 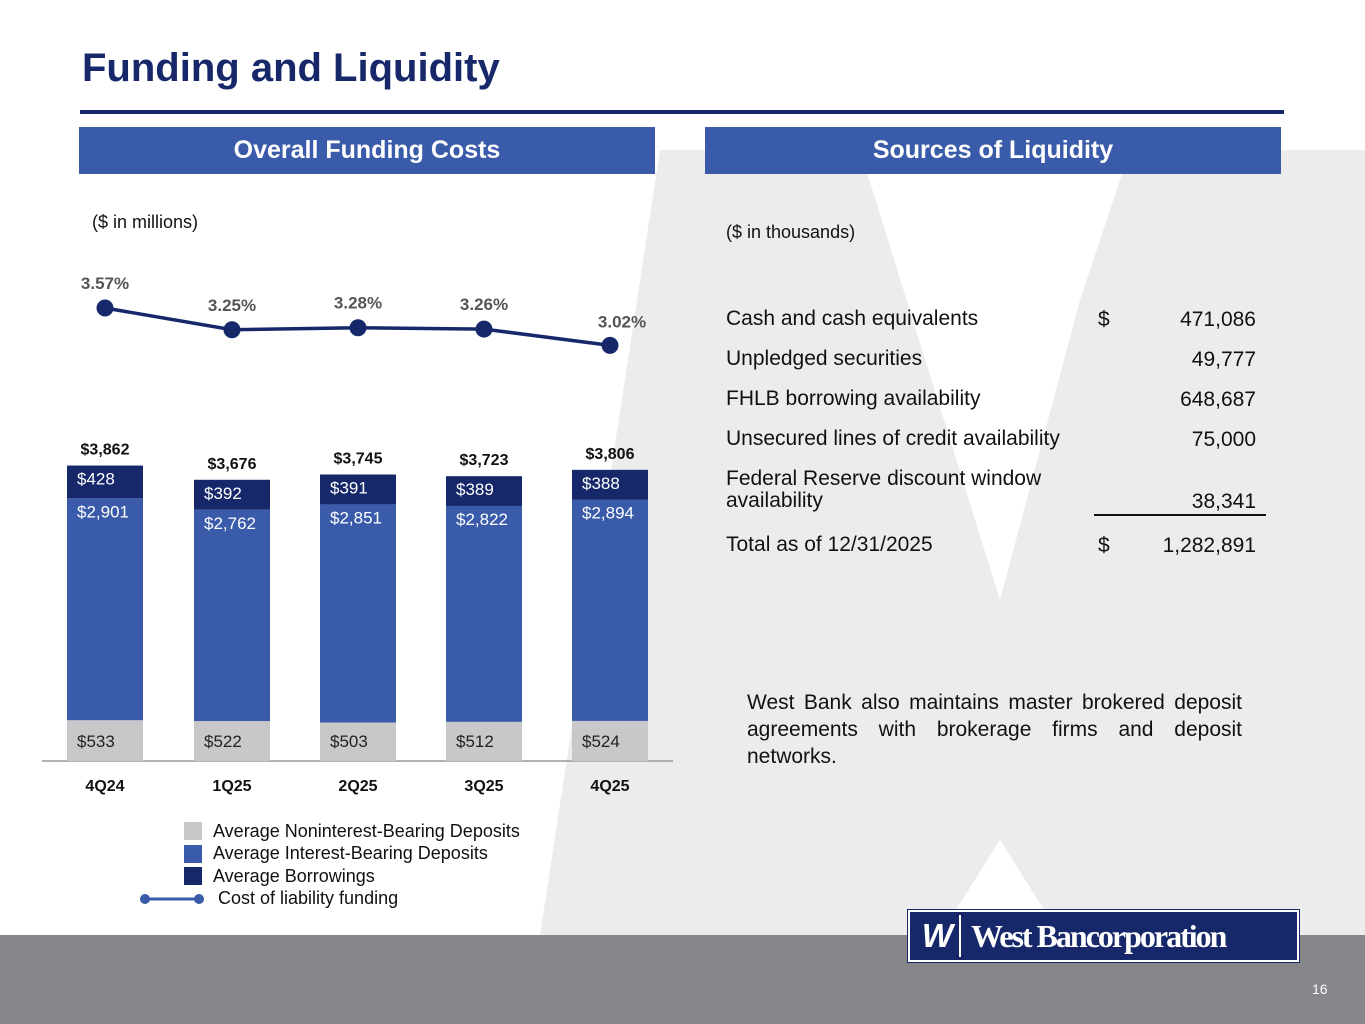 What do you see at coordinates (622, 321) in the screenshot?
I see `cost-line-label: 3.02%` at bounding box center [622, 321].